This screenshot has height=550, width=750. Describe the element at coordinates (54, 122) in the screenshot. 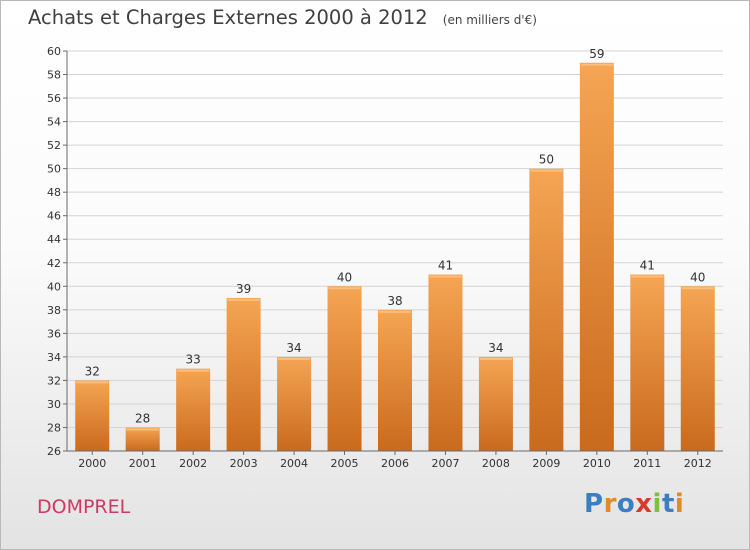

I see `y-tick-label: 54` at that location.